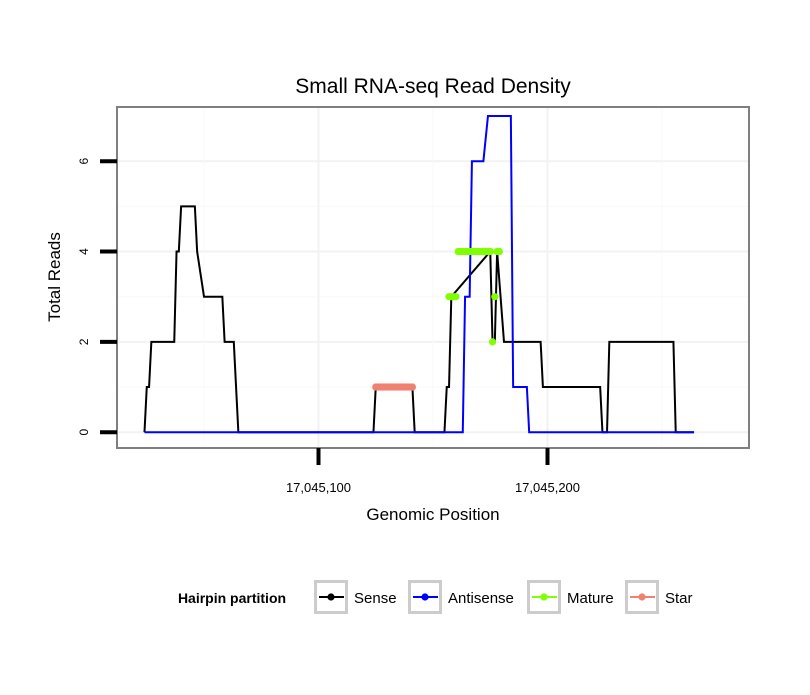 The height and width of the screenshot is (695, 810). I want to click on legend-item-sense: Sense, so click(355, 597).